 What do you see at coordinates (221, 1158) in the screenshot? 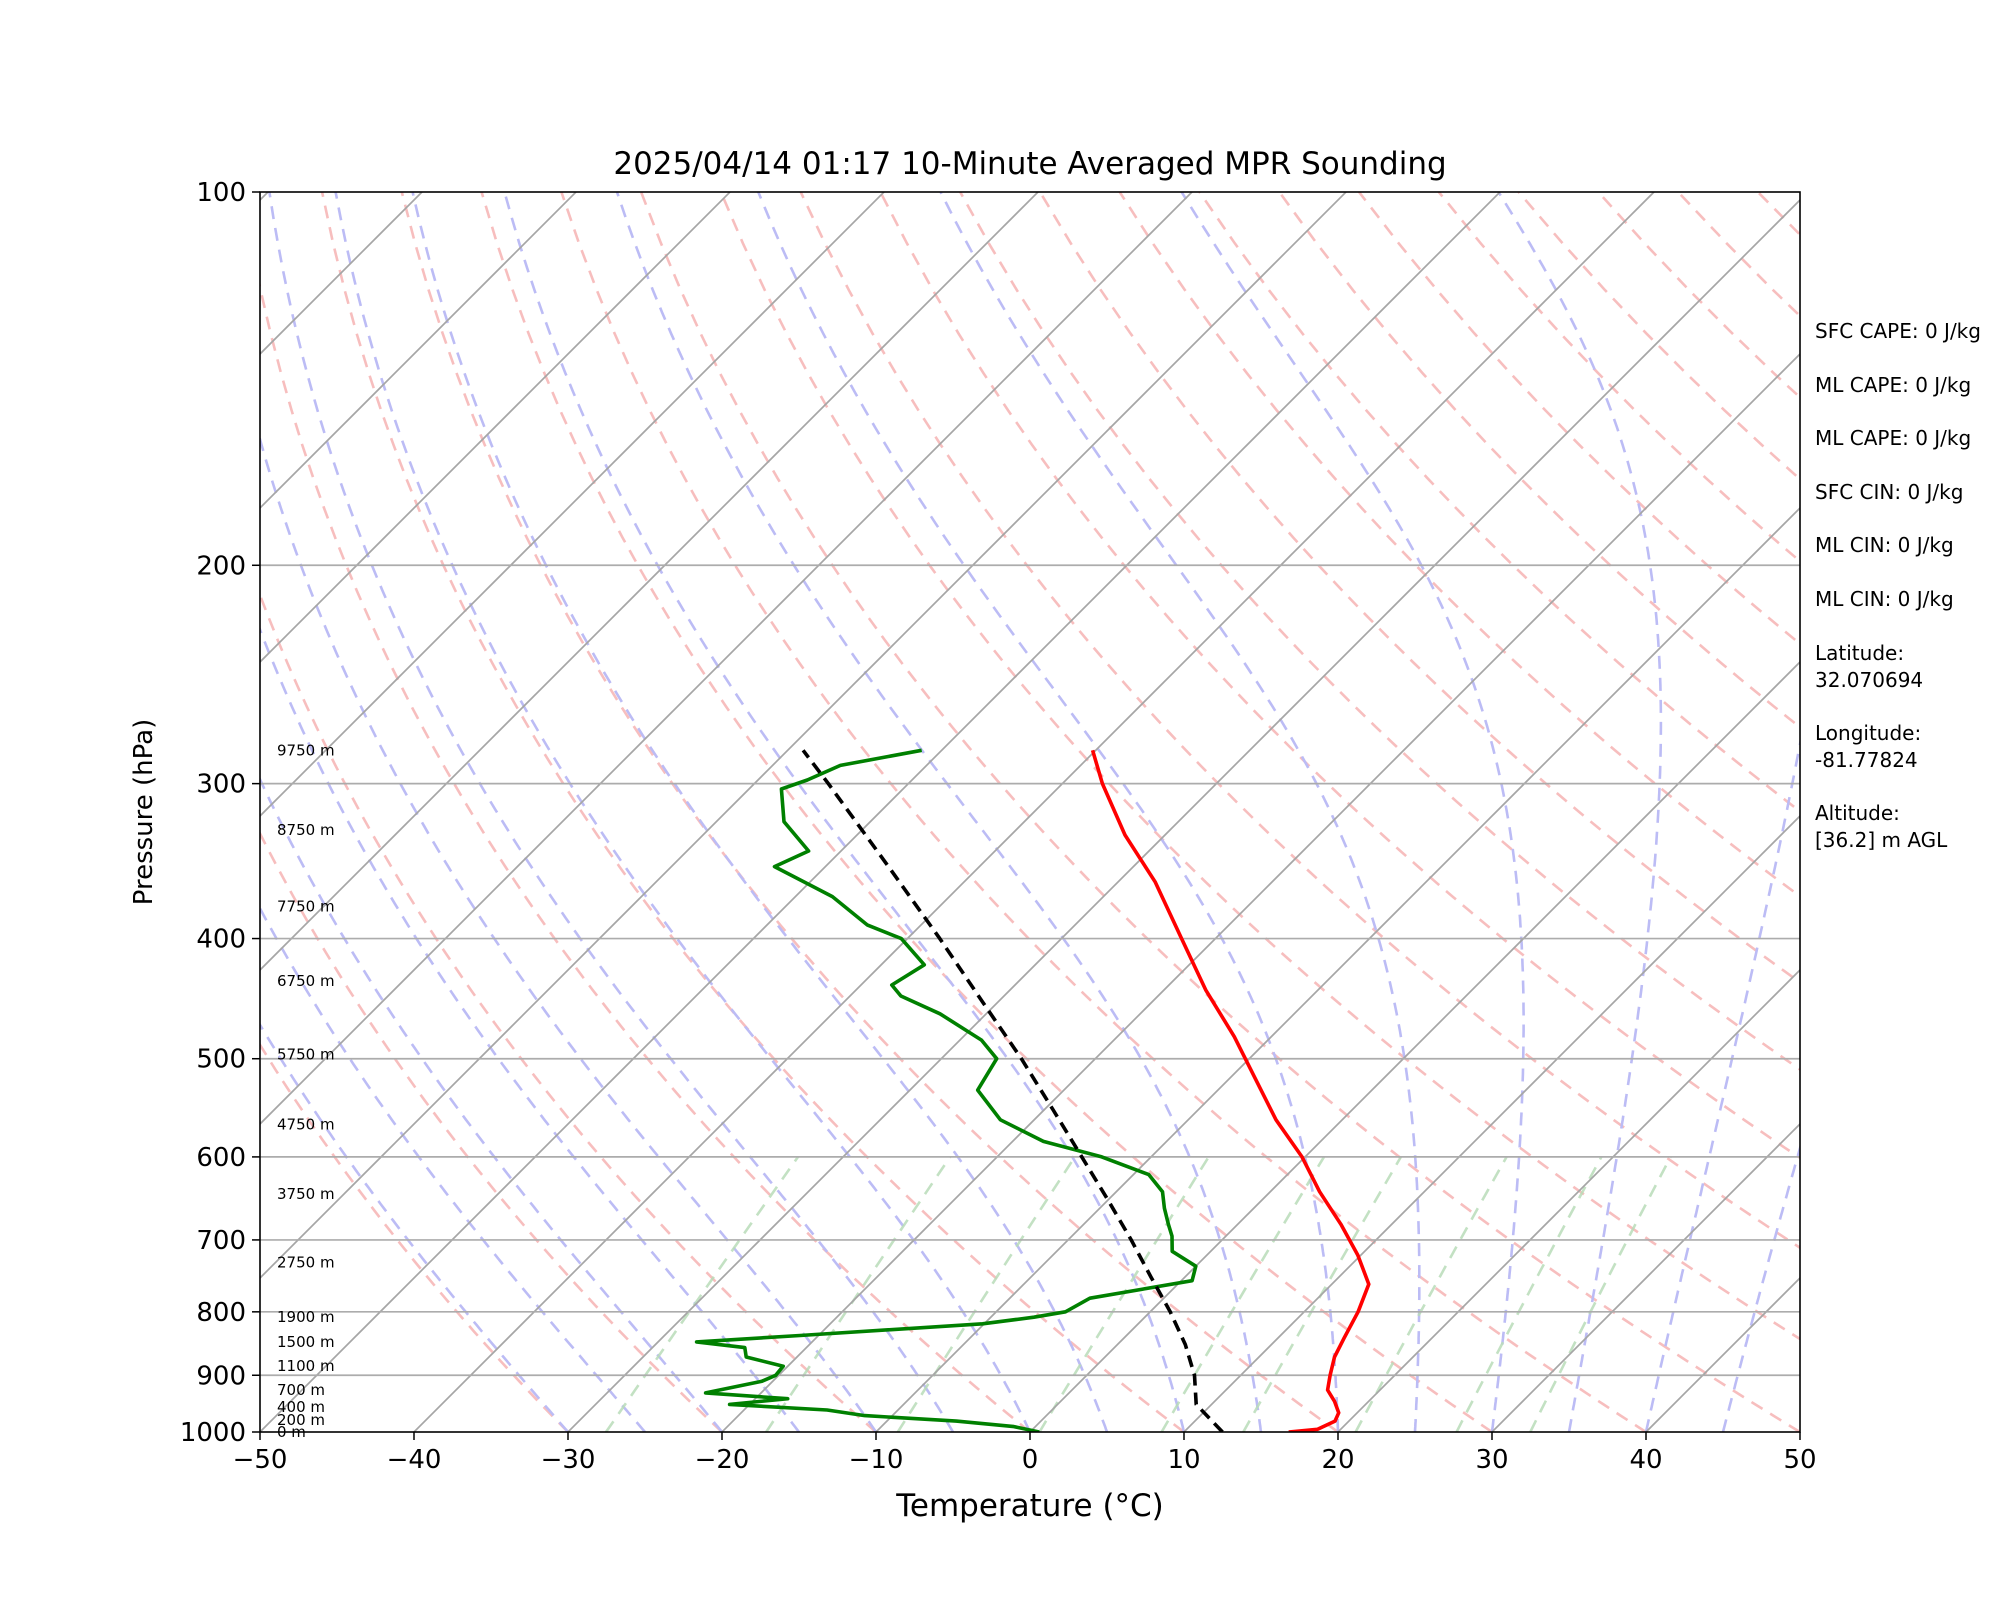
I see `y-tick-label: 600` at bounding box center [221, 1158].